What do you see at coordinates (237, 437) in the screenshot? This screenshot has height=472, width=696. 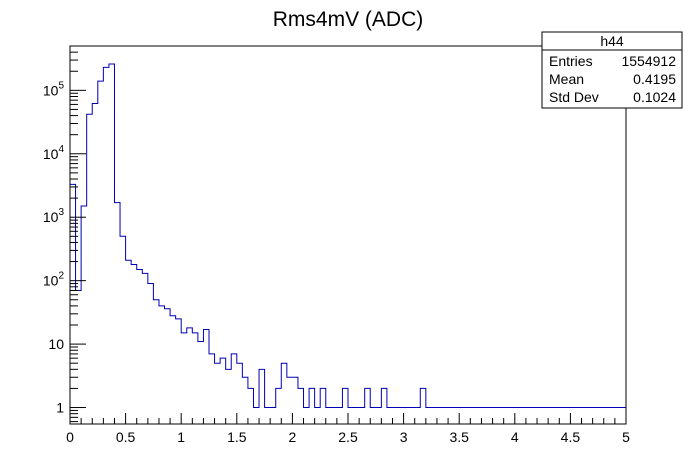 I see `x-tick-label: 1.5` at bounding box center [237, 437].